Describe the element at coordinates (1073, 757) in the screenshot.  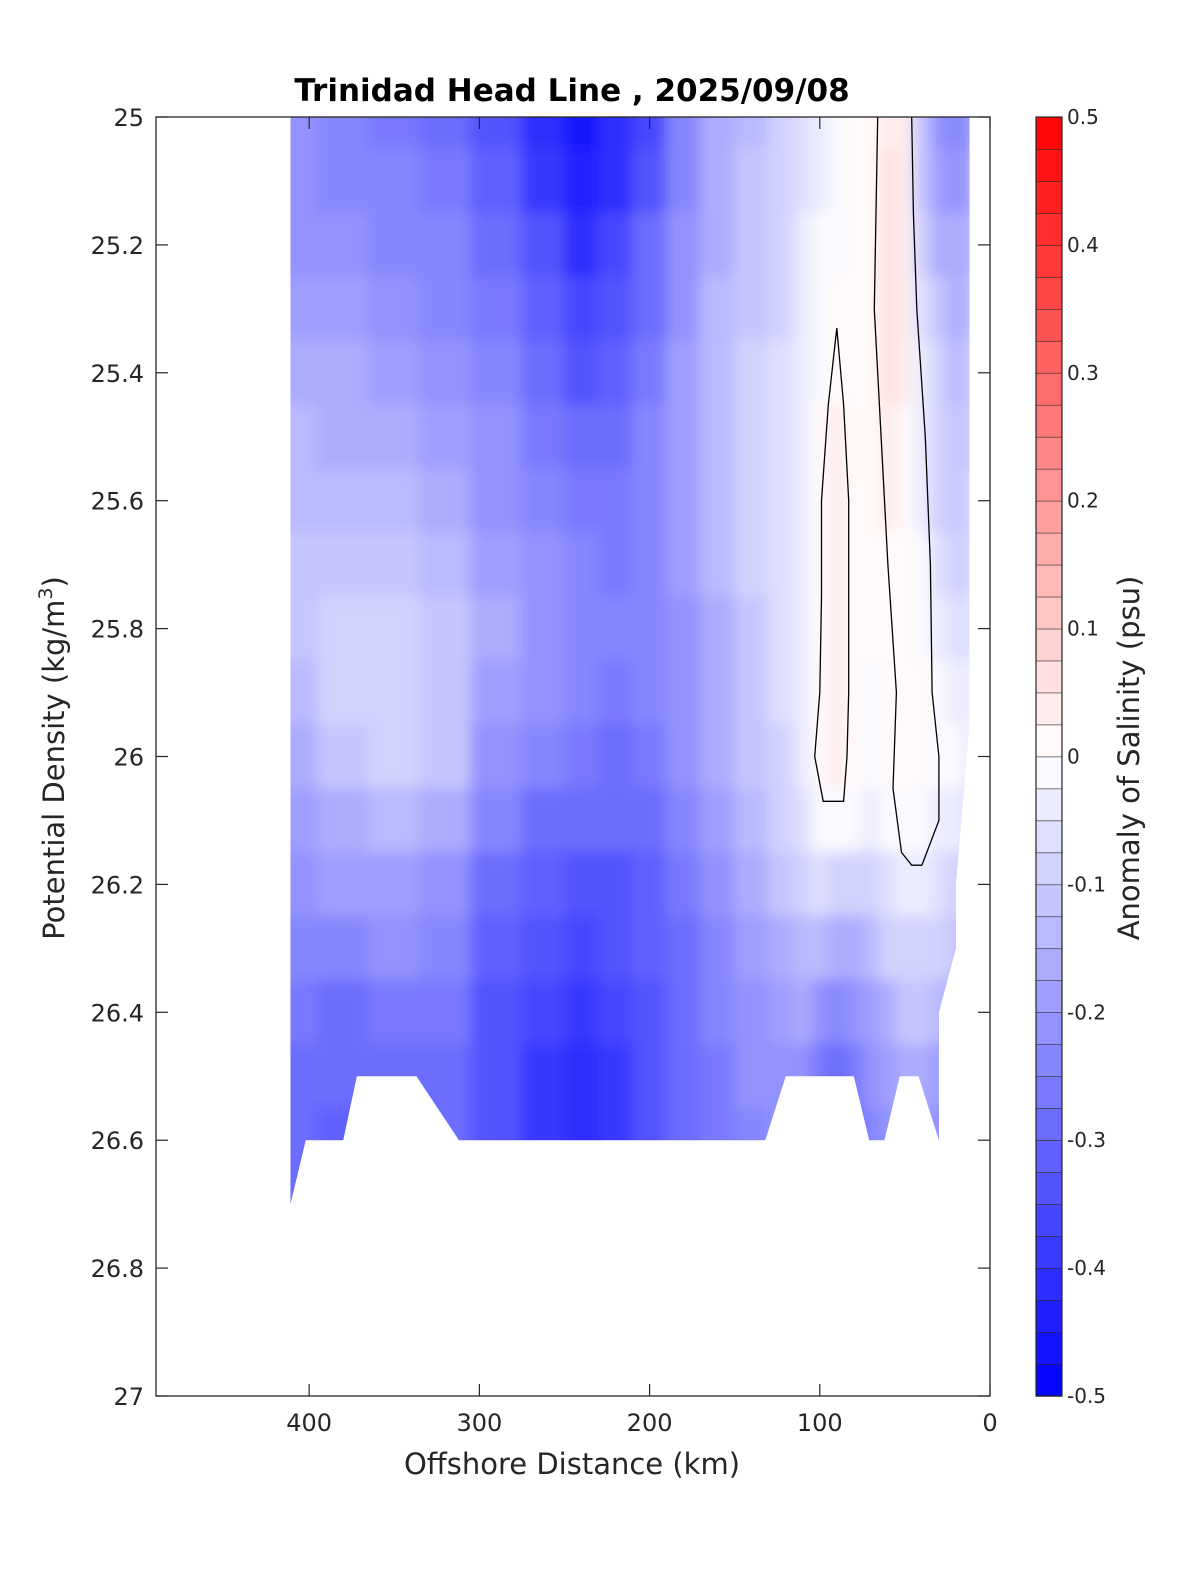
I see `colorbar-tick-label: 0` at that location.